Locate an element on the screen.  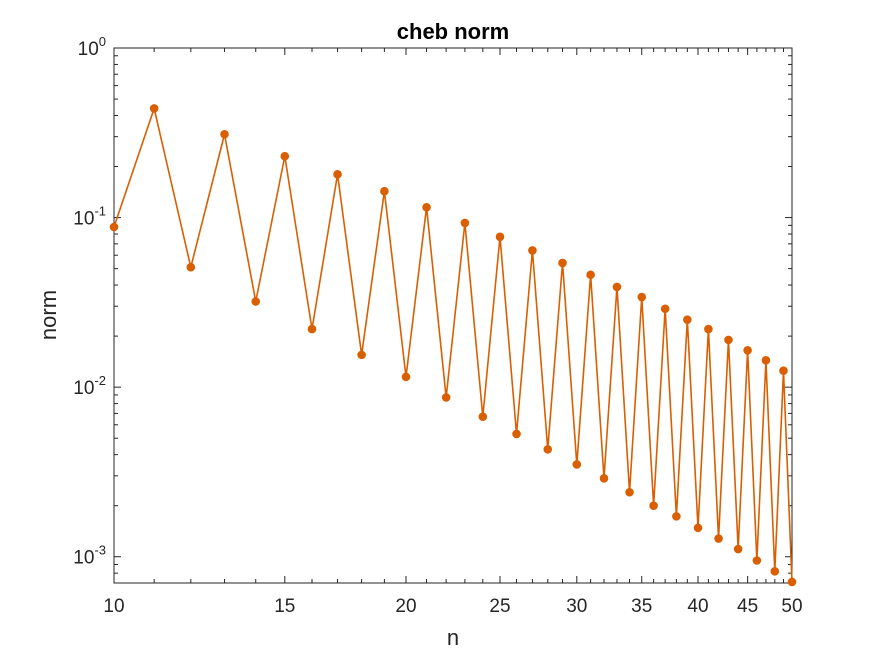
x-tick-label: 50 is located at coordinates (791, 606).